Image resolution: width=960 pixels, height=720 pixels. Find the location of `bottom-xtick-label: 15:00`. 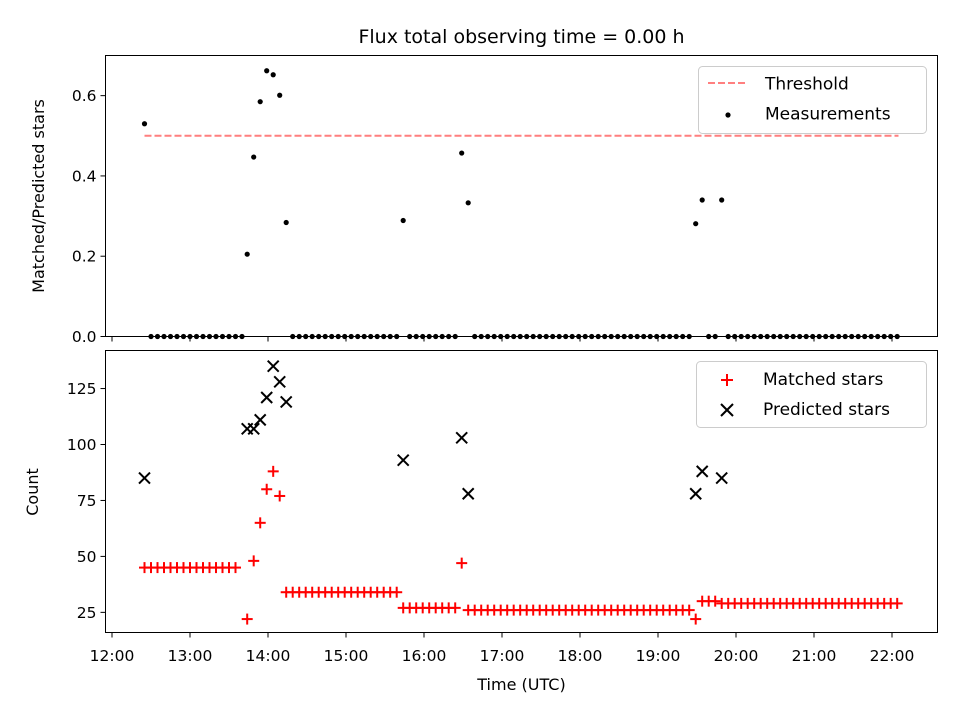

bottom-xtick-label: 15:00 is located at coordinates (346, 656).